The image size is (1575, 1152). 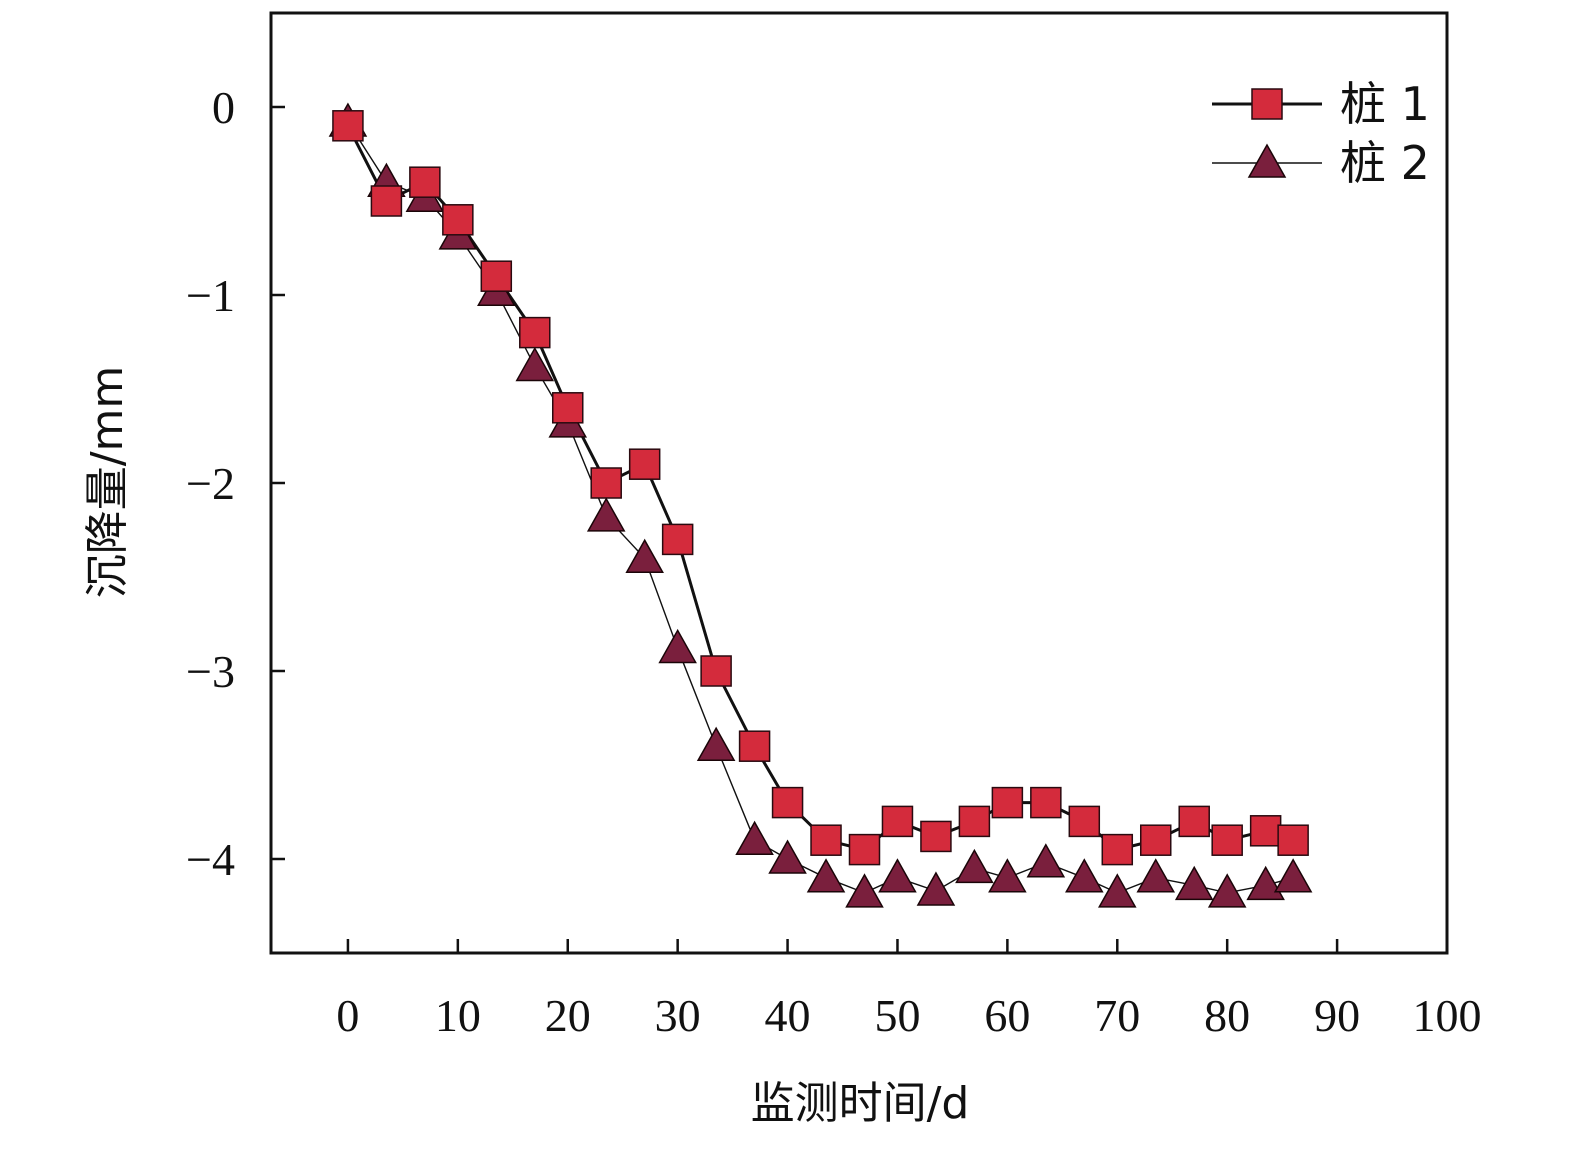 What do you see at coordinates (1321, 133) in the screenshot?
I see `legend: 桩 1桩 2` at bounding box center [1321, 133].